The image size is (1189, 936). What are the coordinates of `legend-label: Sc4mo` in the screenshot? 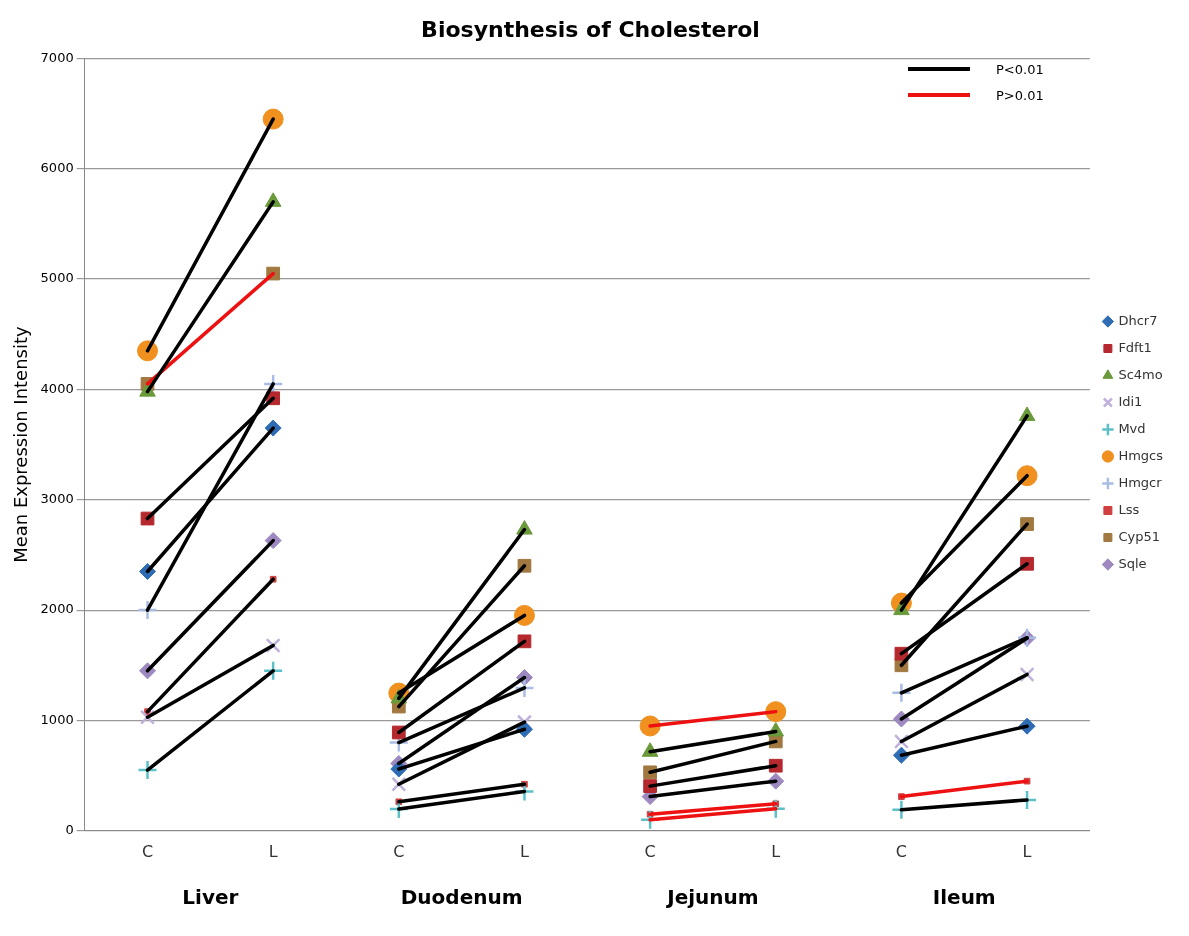 It's located at (1140, 374).